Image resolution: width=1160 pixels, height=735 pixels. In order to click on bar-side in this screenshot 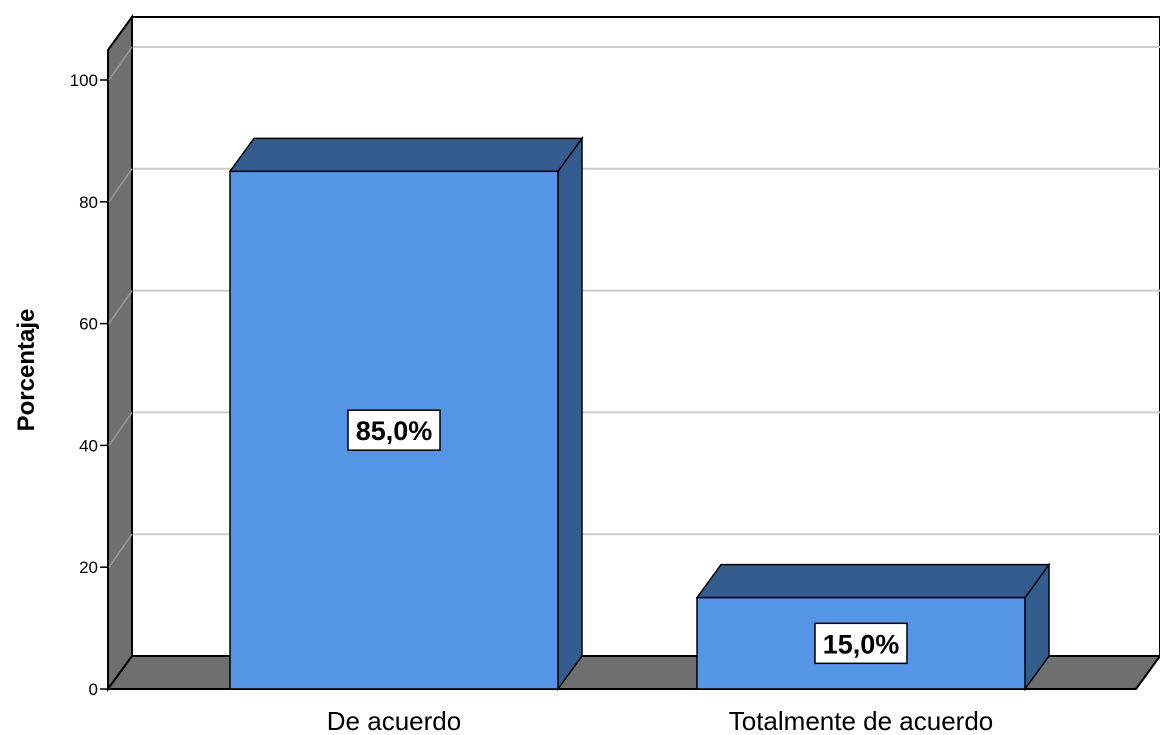, I will do `click(570, 414)`.